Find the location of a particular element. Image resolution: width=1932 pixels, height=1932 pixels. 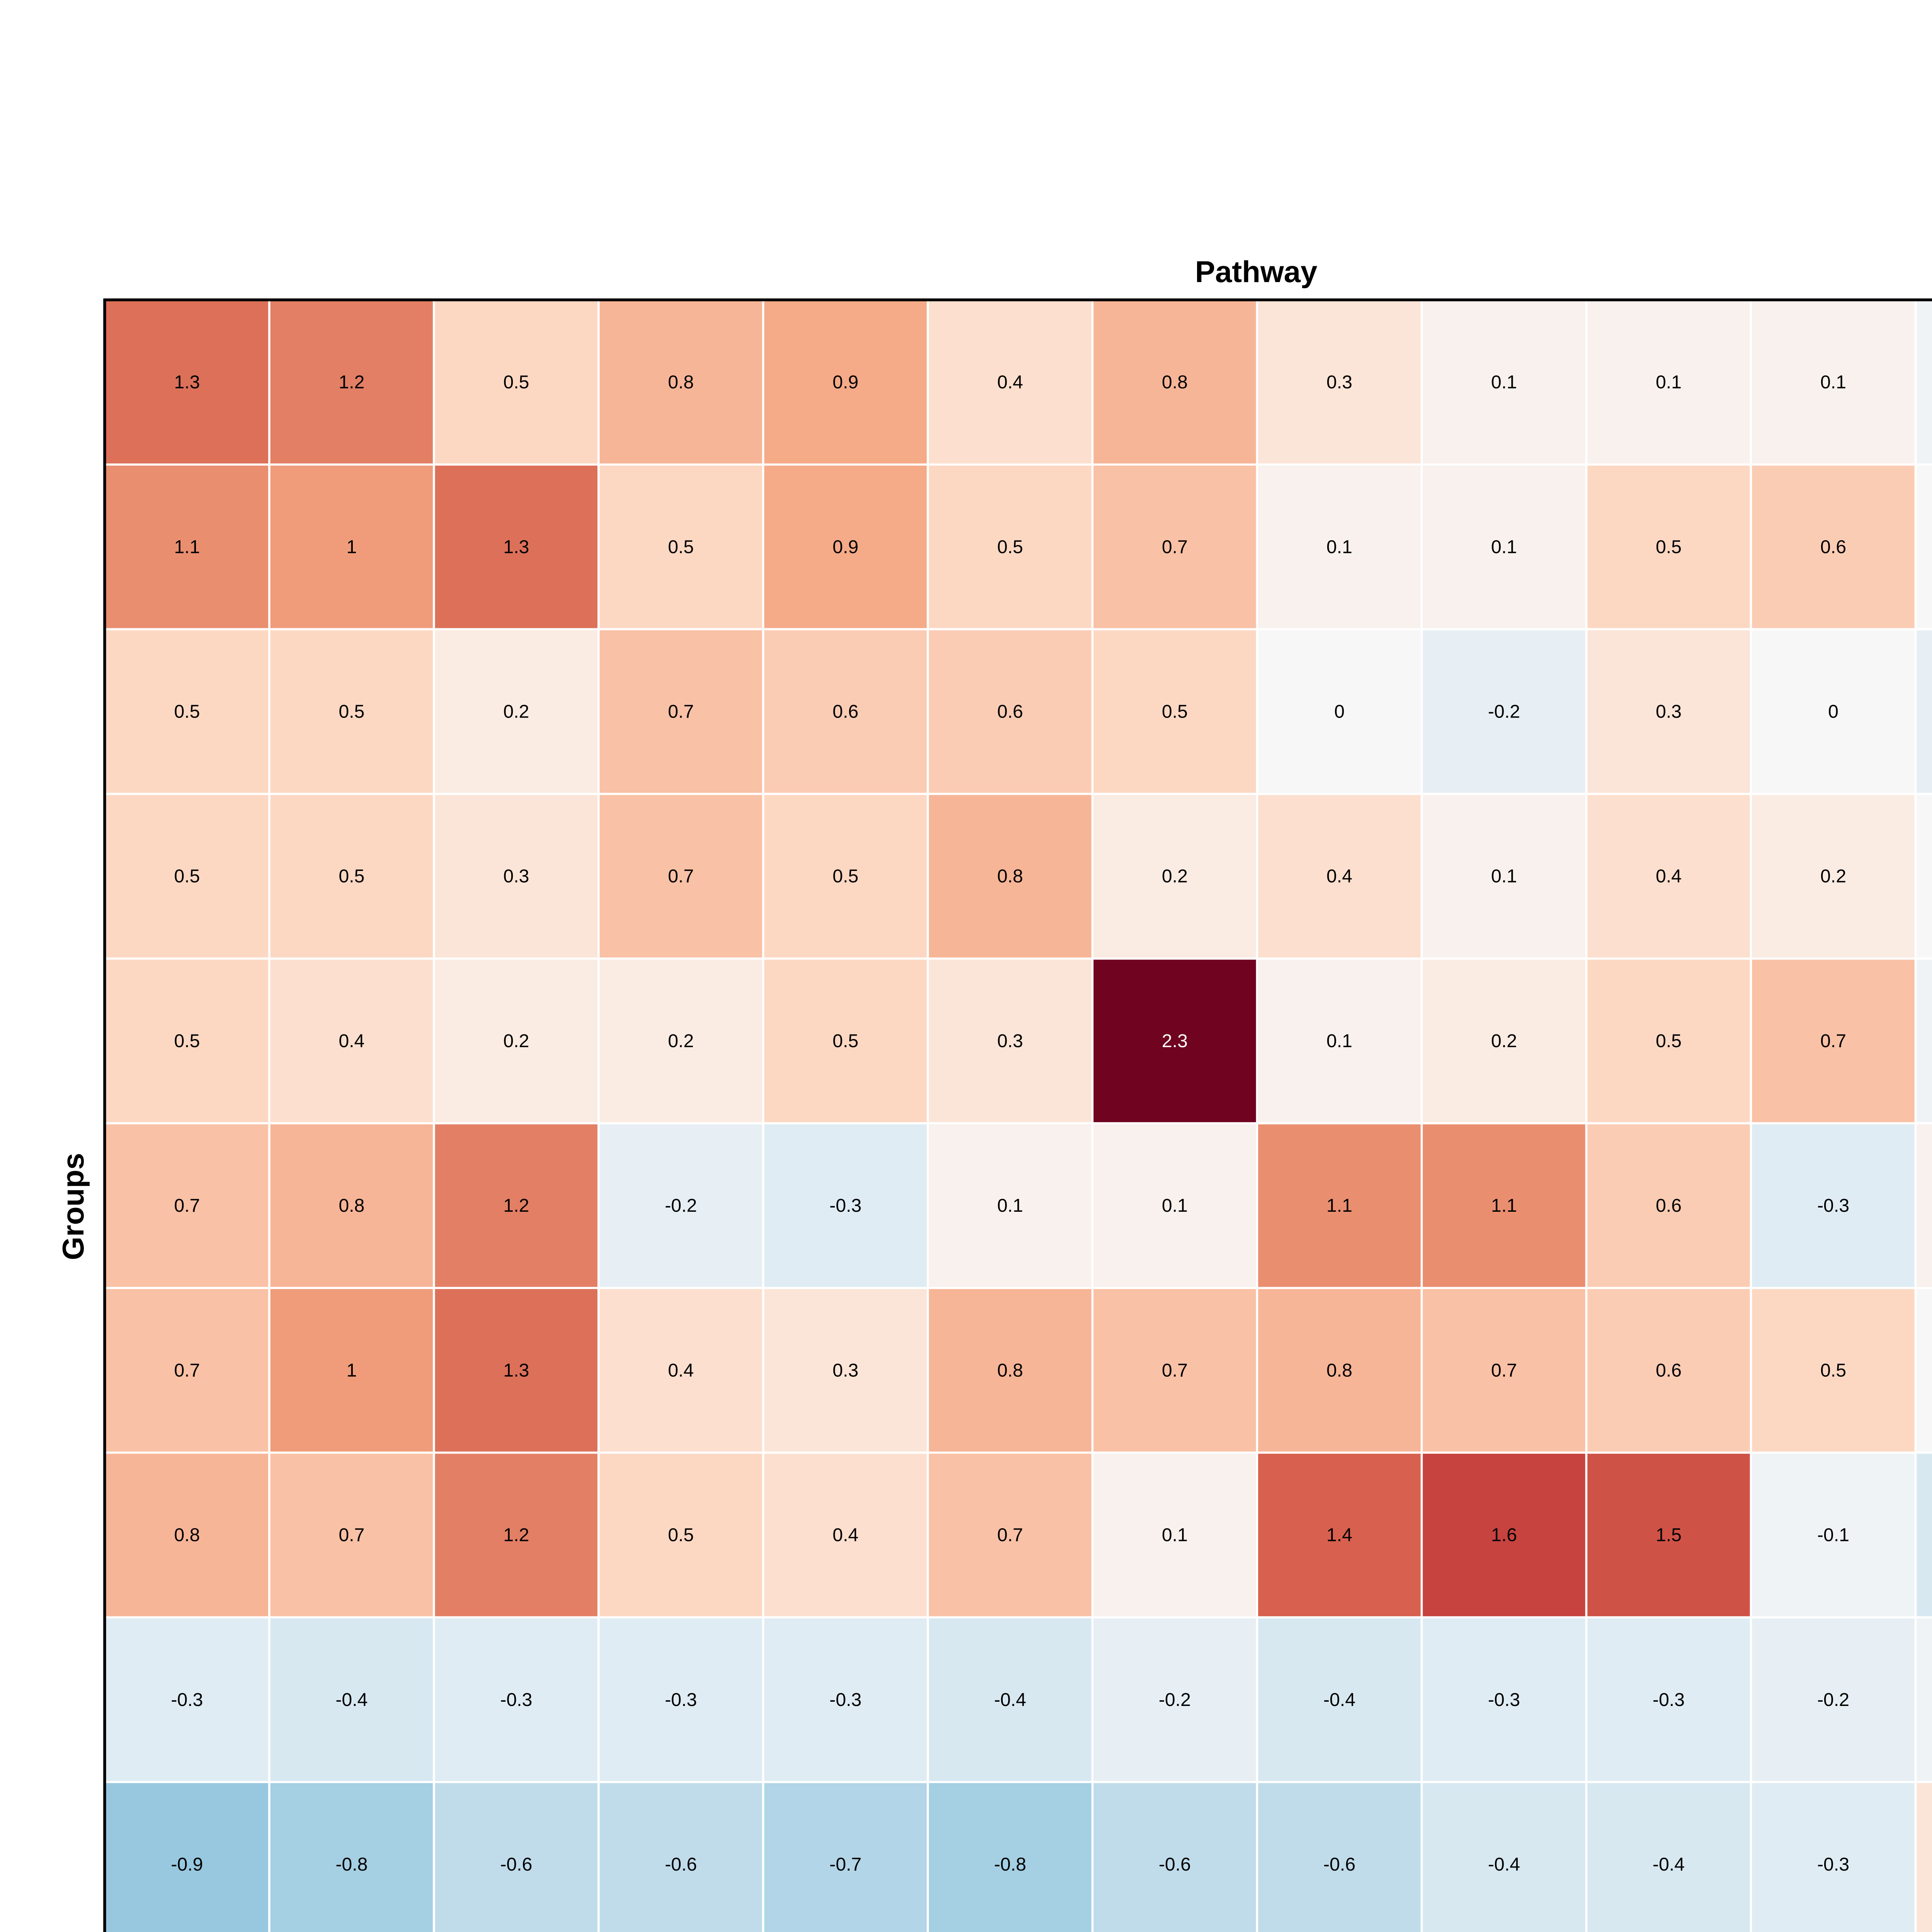

cell-value-label: 2.3 is located at coordinates (1175, 1041).